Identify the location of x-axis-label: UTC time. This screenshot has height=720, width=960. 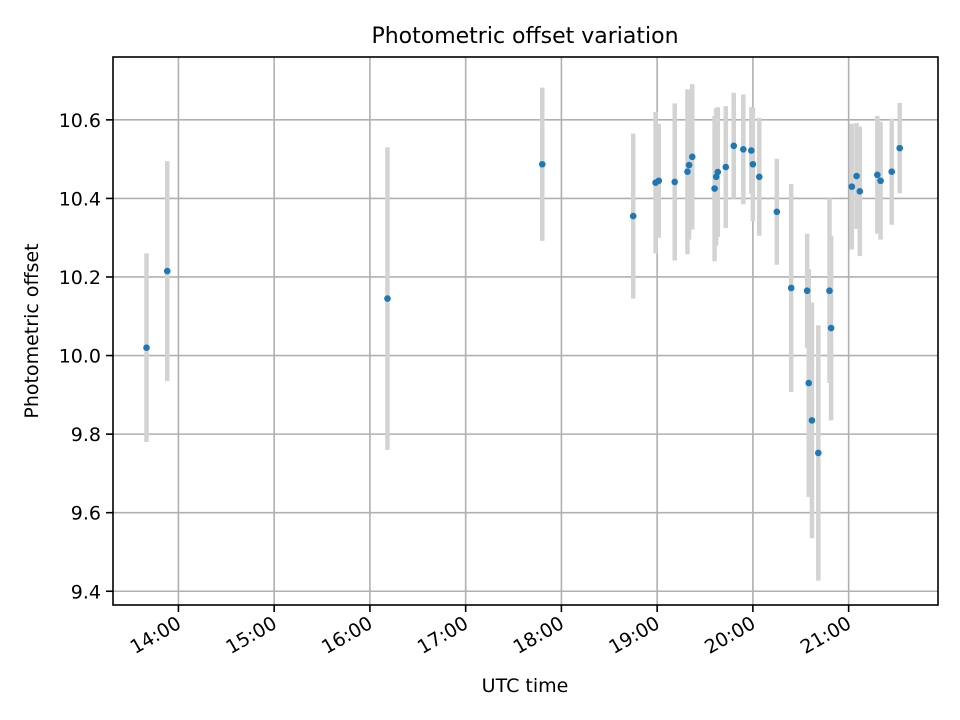
(525, 686).